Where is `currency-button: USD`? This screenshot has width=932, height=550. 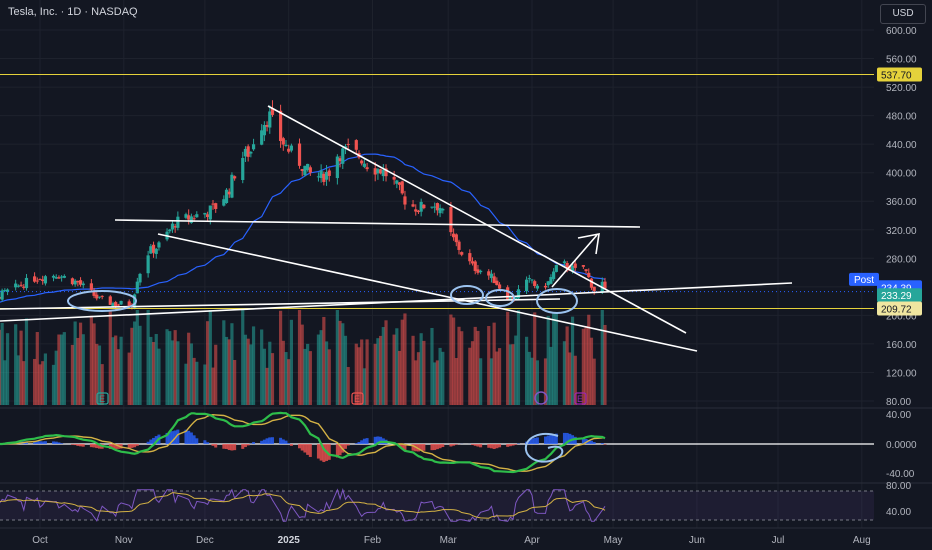
currency-button: USD is located at coordinates (903, 14).